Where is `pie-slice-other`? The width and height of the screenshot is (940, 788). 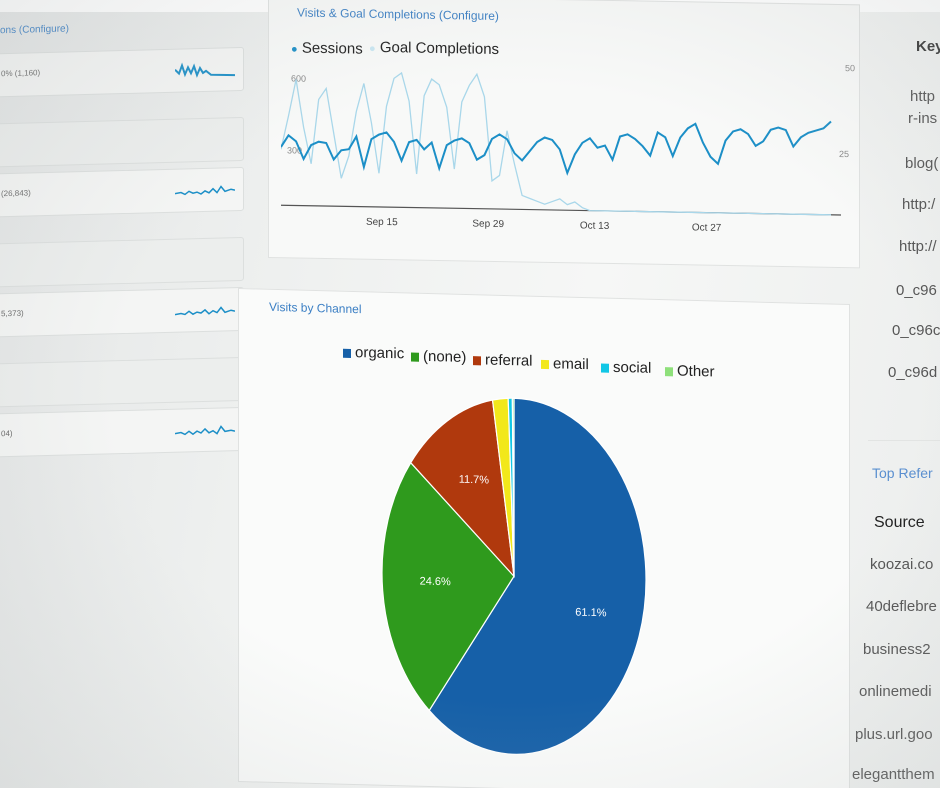 pie-slice-other is located at coordinates (513, 487).